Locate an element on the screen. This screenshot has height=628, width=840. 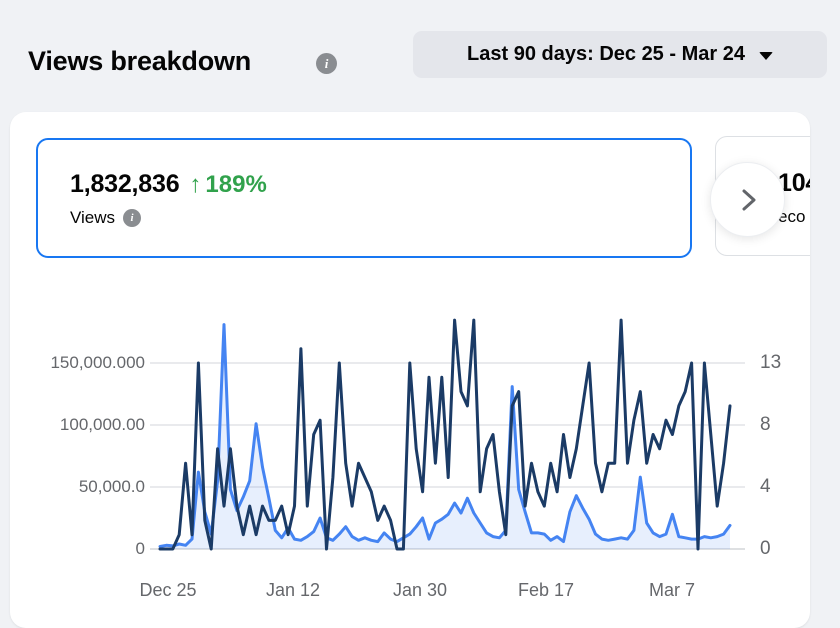
metric-value-row: 1,832,836 ↑ 189% is located at coordinates (380, 184).